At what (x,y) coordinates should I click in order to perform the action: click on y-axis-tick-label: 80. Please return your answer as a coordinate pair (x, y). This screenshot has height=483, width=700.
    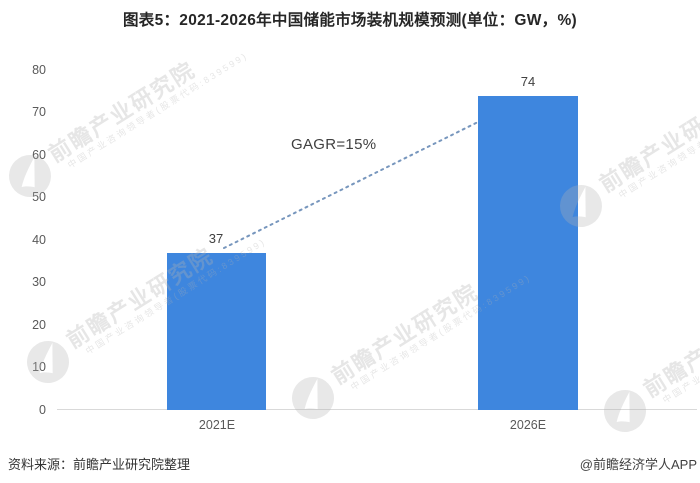
    Looking at the image, I should click on (39, 70).